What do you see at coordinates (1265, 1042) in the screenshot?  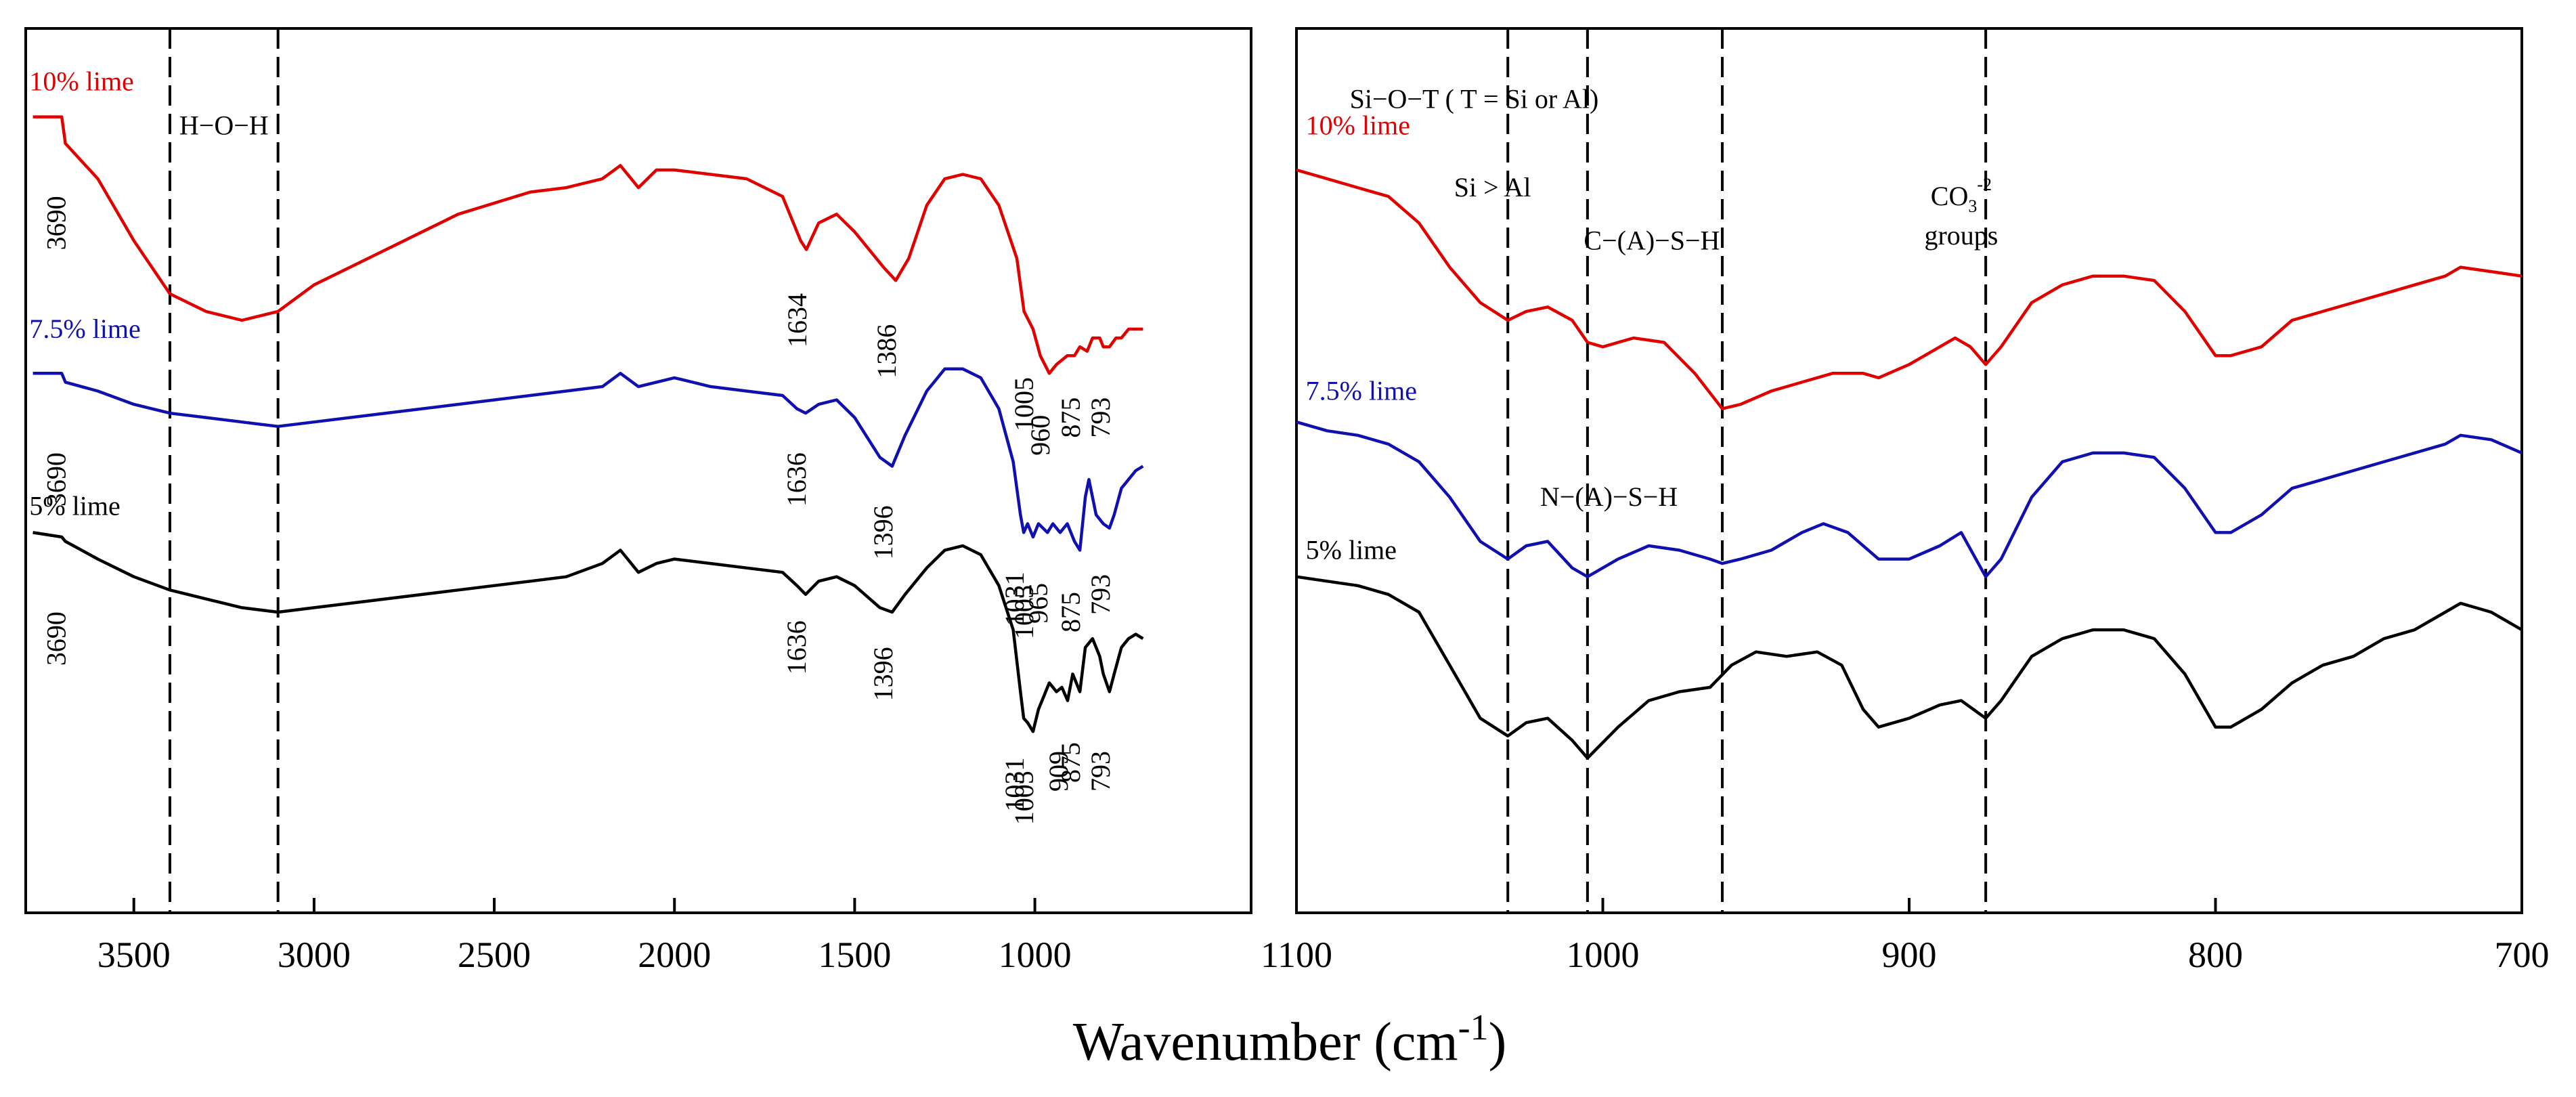 I see `x-axis-title-main: Wavenumber (cm` at bounding box center [1265, 1042].